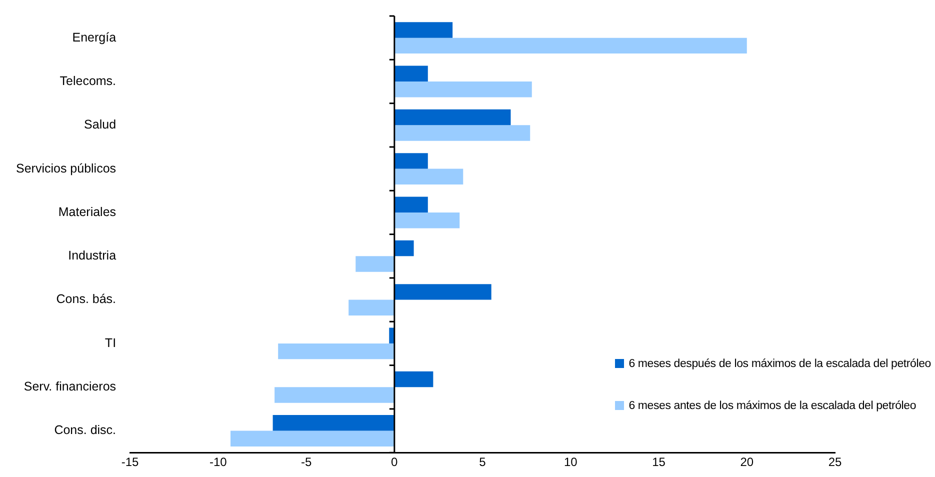 The height and width of the screenshot is (477, 935). What do you see at coordinates (66, 168) in the screenshot?
I see `y-tick-label: Servicios públicos` at bounding box center [66, 168].